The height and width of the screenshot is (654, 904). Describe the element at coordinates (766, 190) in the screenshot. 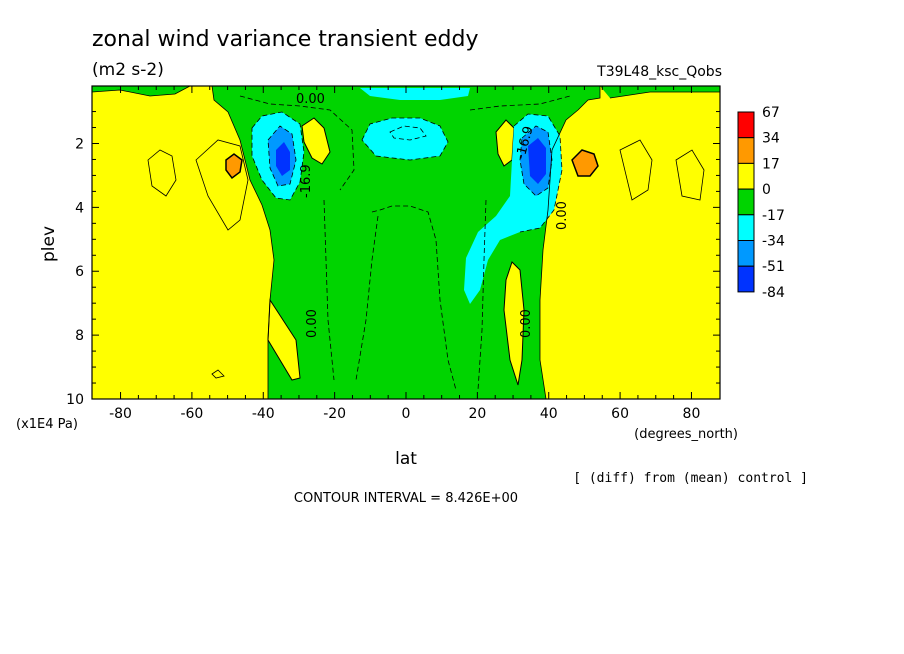

I see `colorbar-label: 0` at that location.